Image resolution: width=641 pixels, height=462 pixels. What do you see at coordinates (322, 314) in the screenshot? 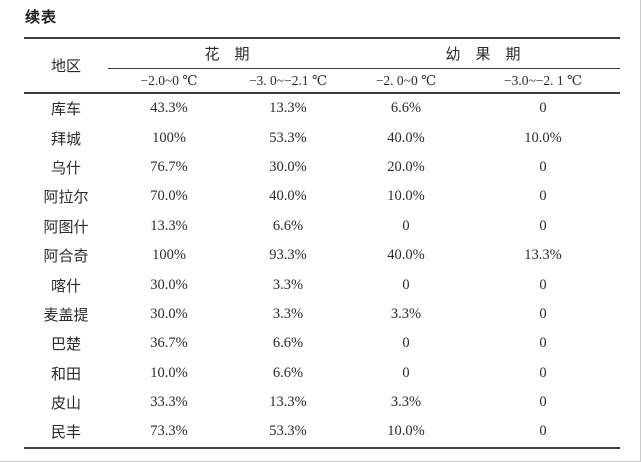
I see `table-row: 麦盖提 30.0% 3.3% 3.3% 0` at bounding box center [322, 314].